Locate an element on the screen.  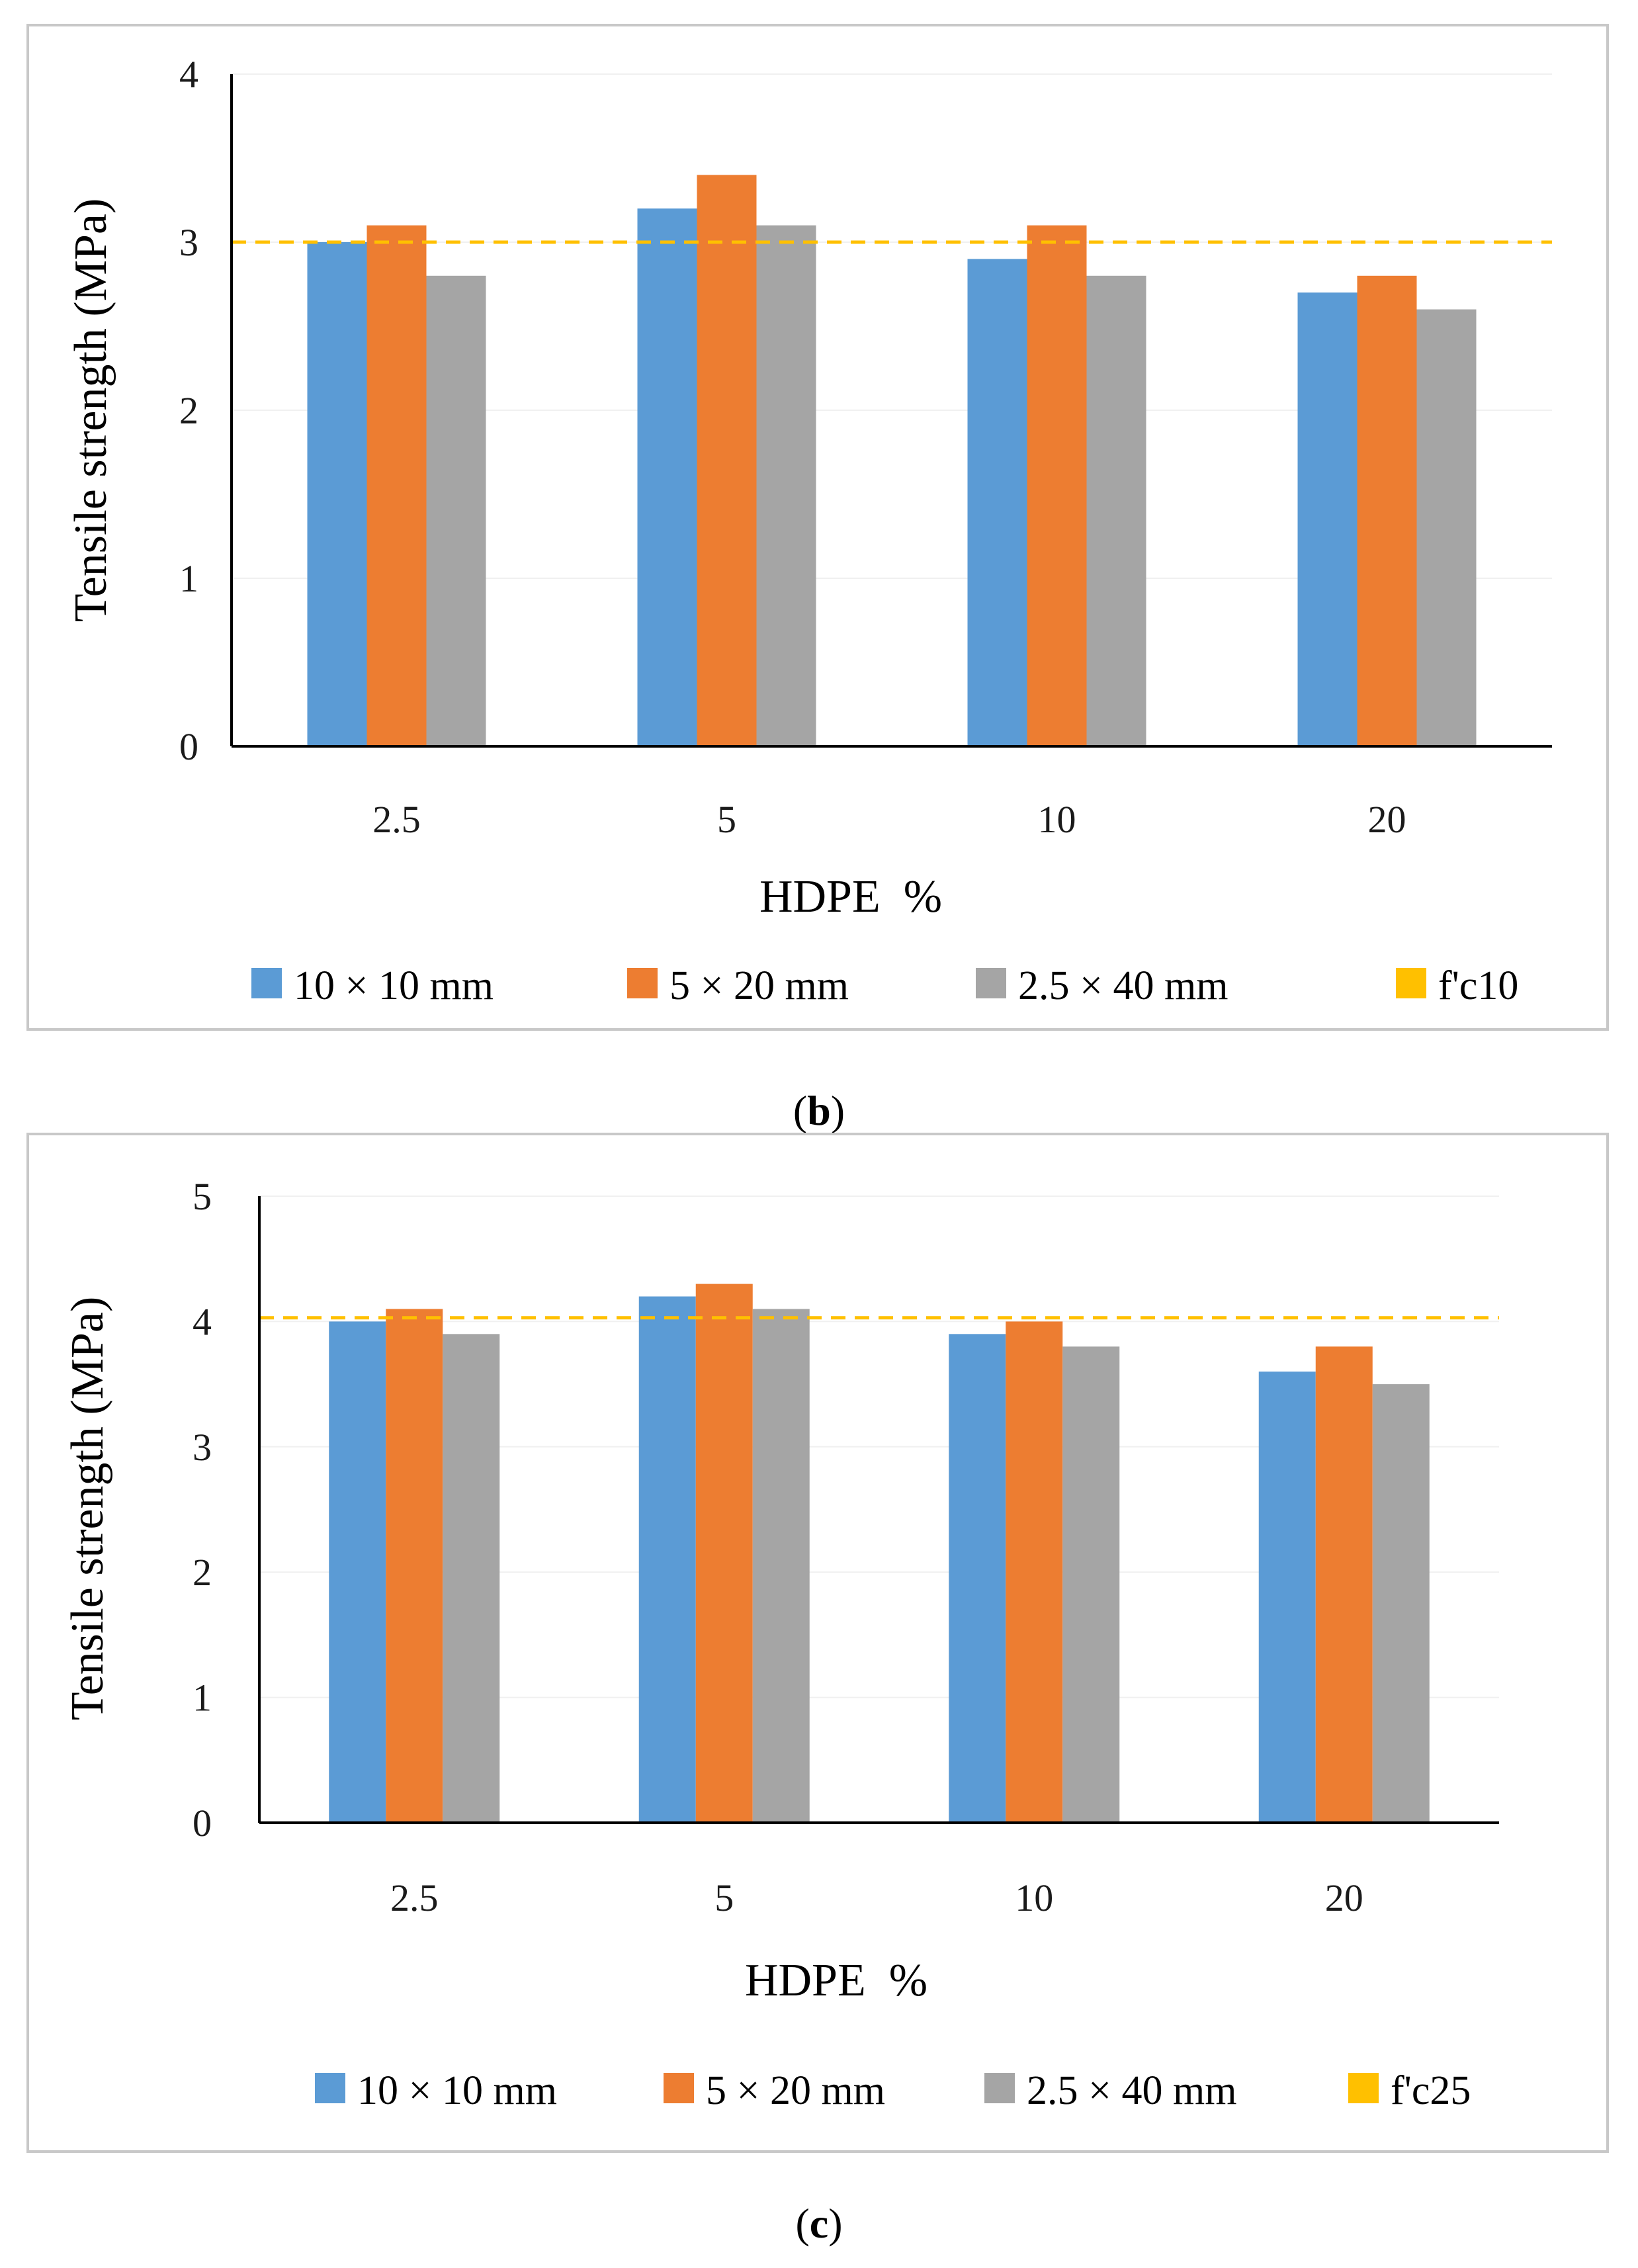
bar-b-20-s1 is located at coordinates (1387, 511).